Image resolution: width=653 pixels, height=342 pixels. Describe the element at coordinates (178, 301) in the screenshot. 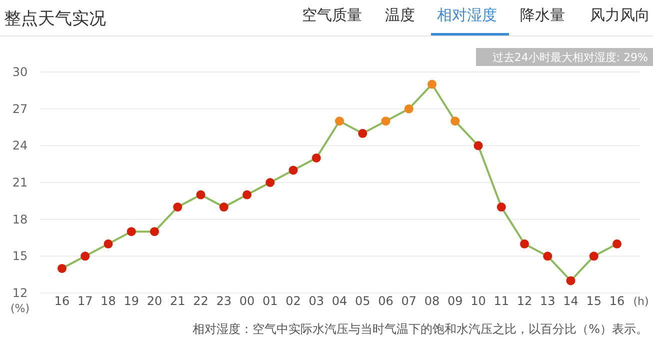

I see `x-tick-label: 21` at that location.